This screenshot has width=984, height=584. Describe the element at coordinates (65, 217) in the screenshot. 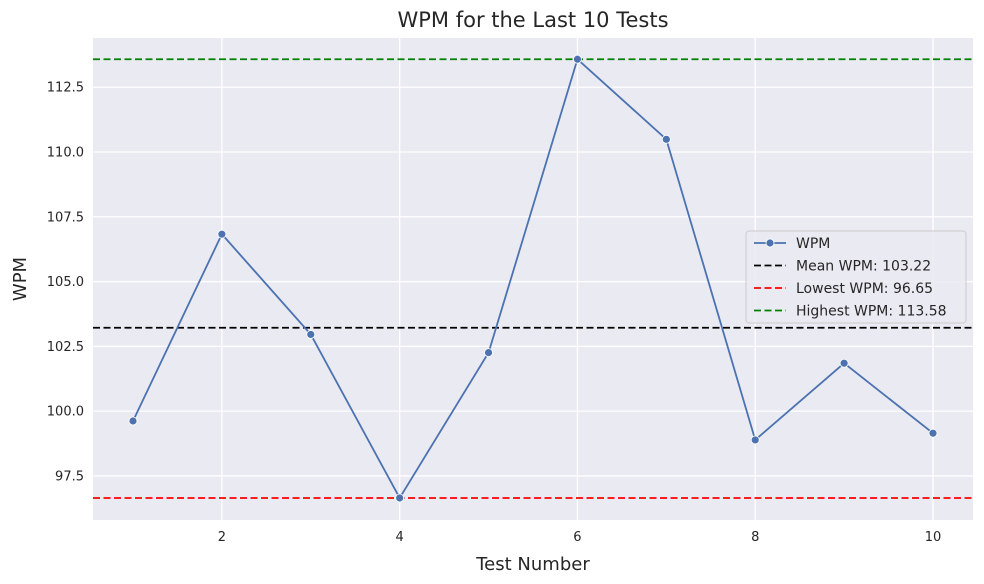

I see `y-tick-label: 107.5` at that location.